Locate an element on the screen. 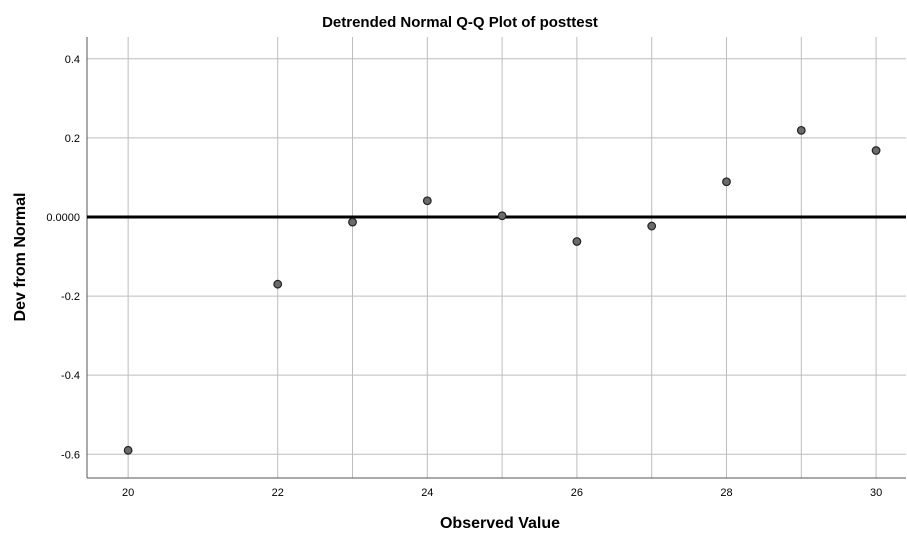 Image resolution: width=907 pixels, height=535 pixels. y-tick-label: -0.2 is located at coordinates (70, 297).